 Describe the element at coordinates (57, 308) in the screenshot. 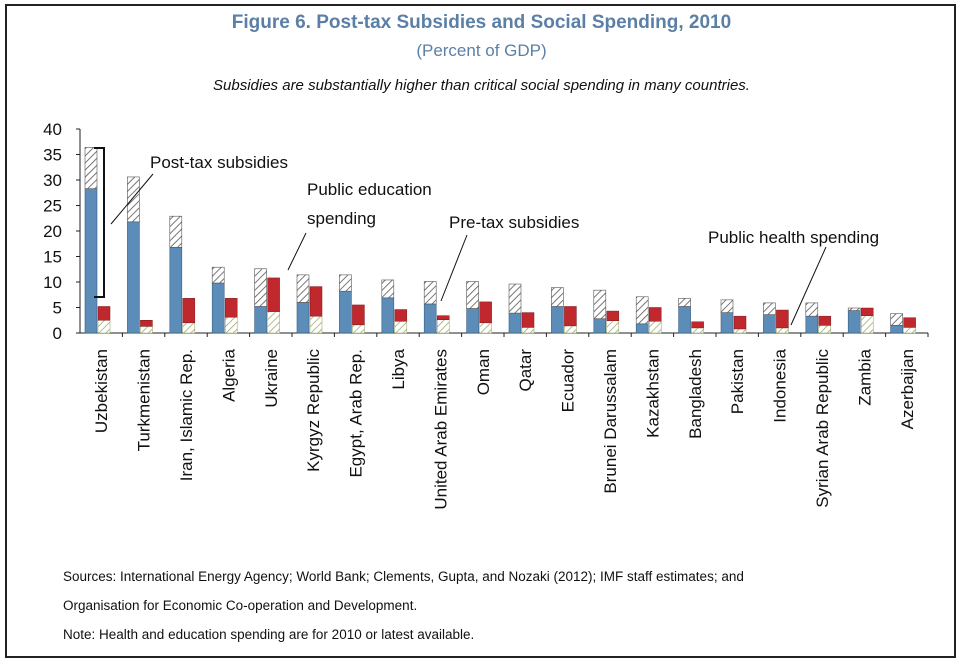

I see `y-tick-label: 5` at that location.